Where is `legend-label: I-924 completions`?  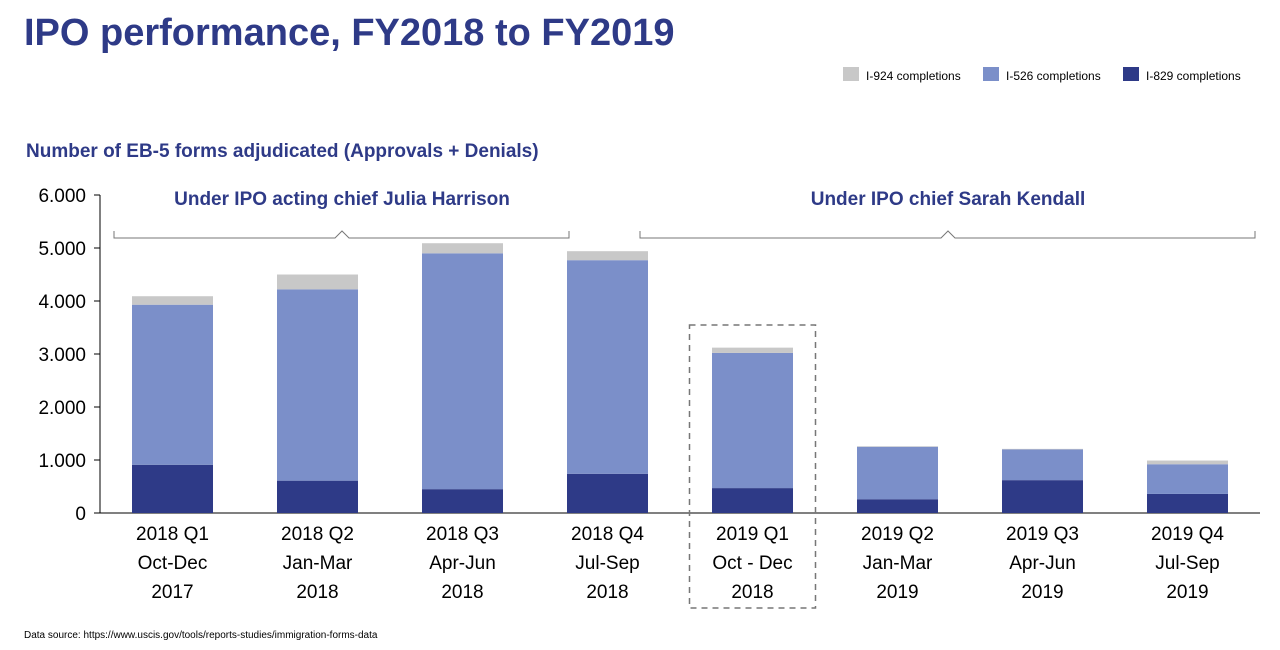
legend-label: I-924 completions is located at coordinates (913, 76).